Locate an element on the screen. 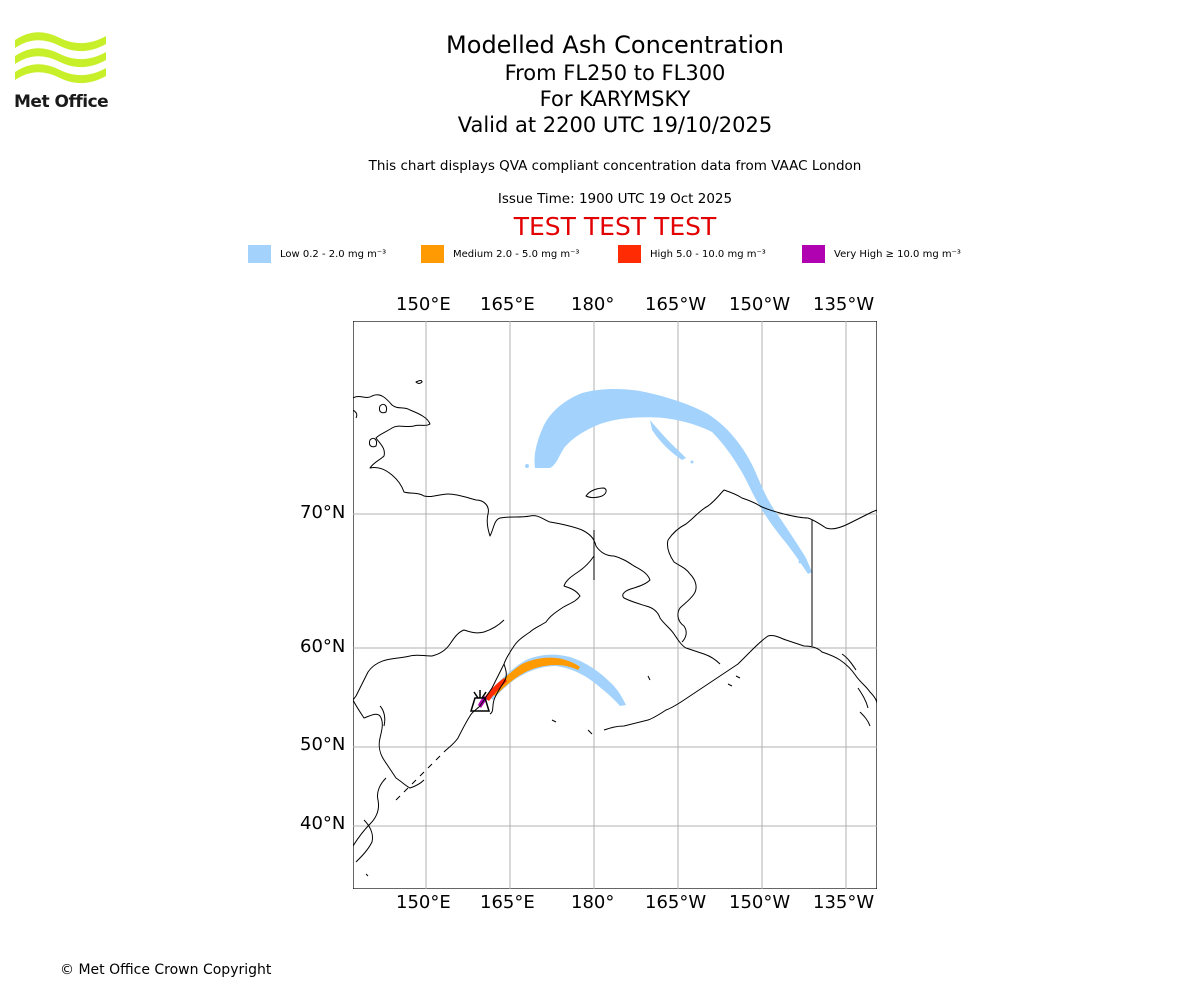  legend-item-very-high: Very High ≥ 10.0 mg m⁻³ is located at coordinates (881, 254).